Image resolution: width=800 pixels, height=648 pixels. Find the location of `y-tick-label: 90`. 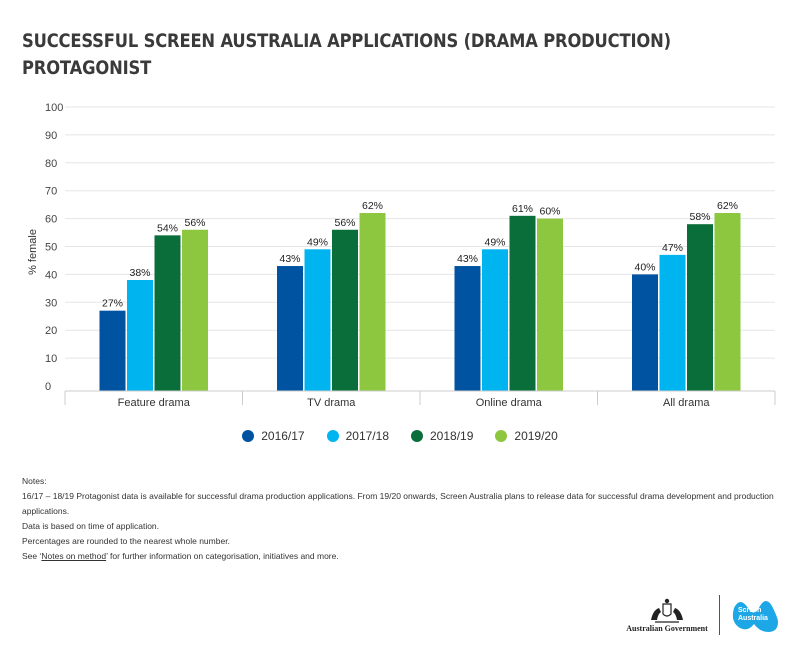

y-tick-label: 90 is located at coordinates (51, 136).